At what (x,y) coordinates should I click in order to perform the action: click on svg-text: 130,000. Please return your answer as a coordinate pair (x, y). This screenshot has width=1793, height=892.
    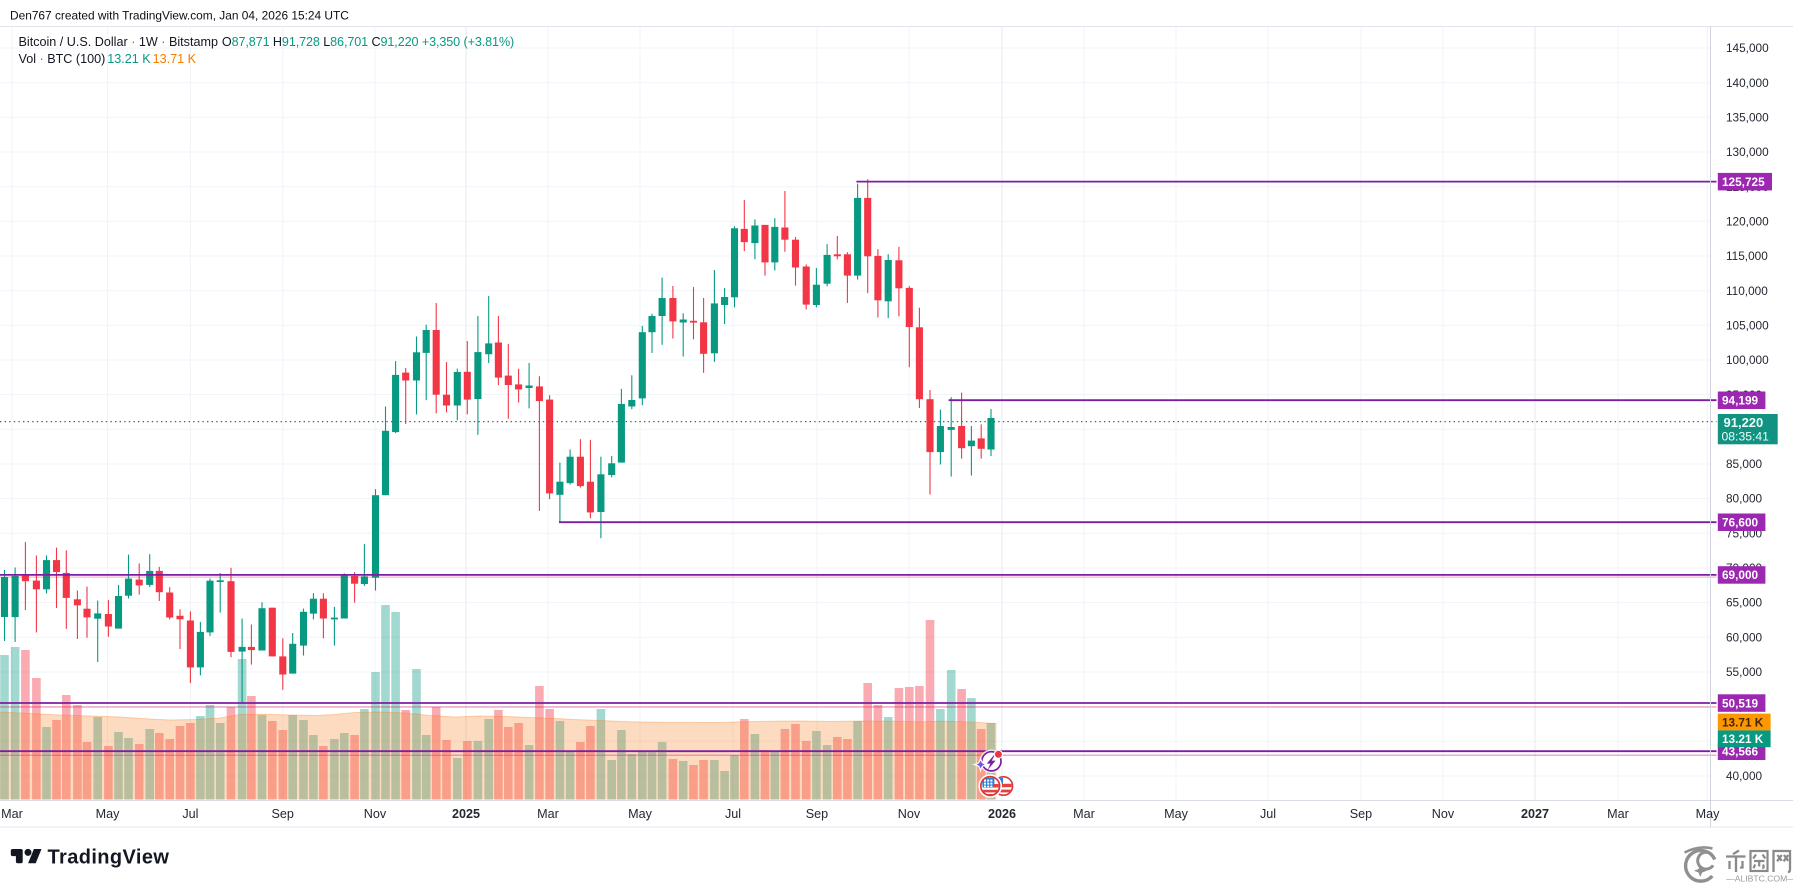
    Looking at the image, I should click on (1747, 152).